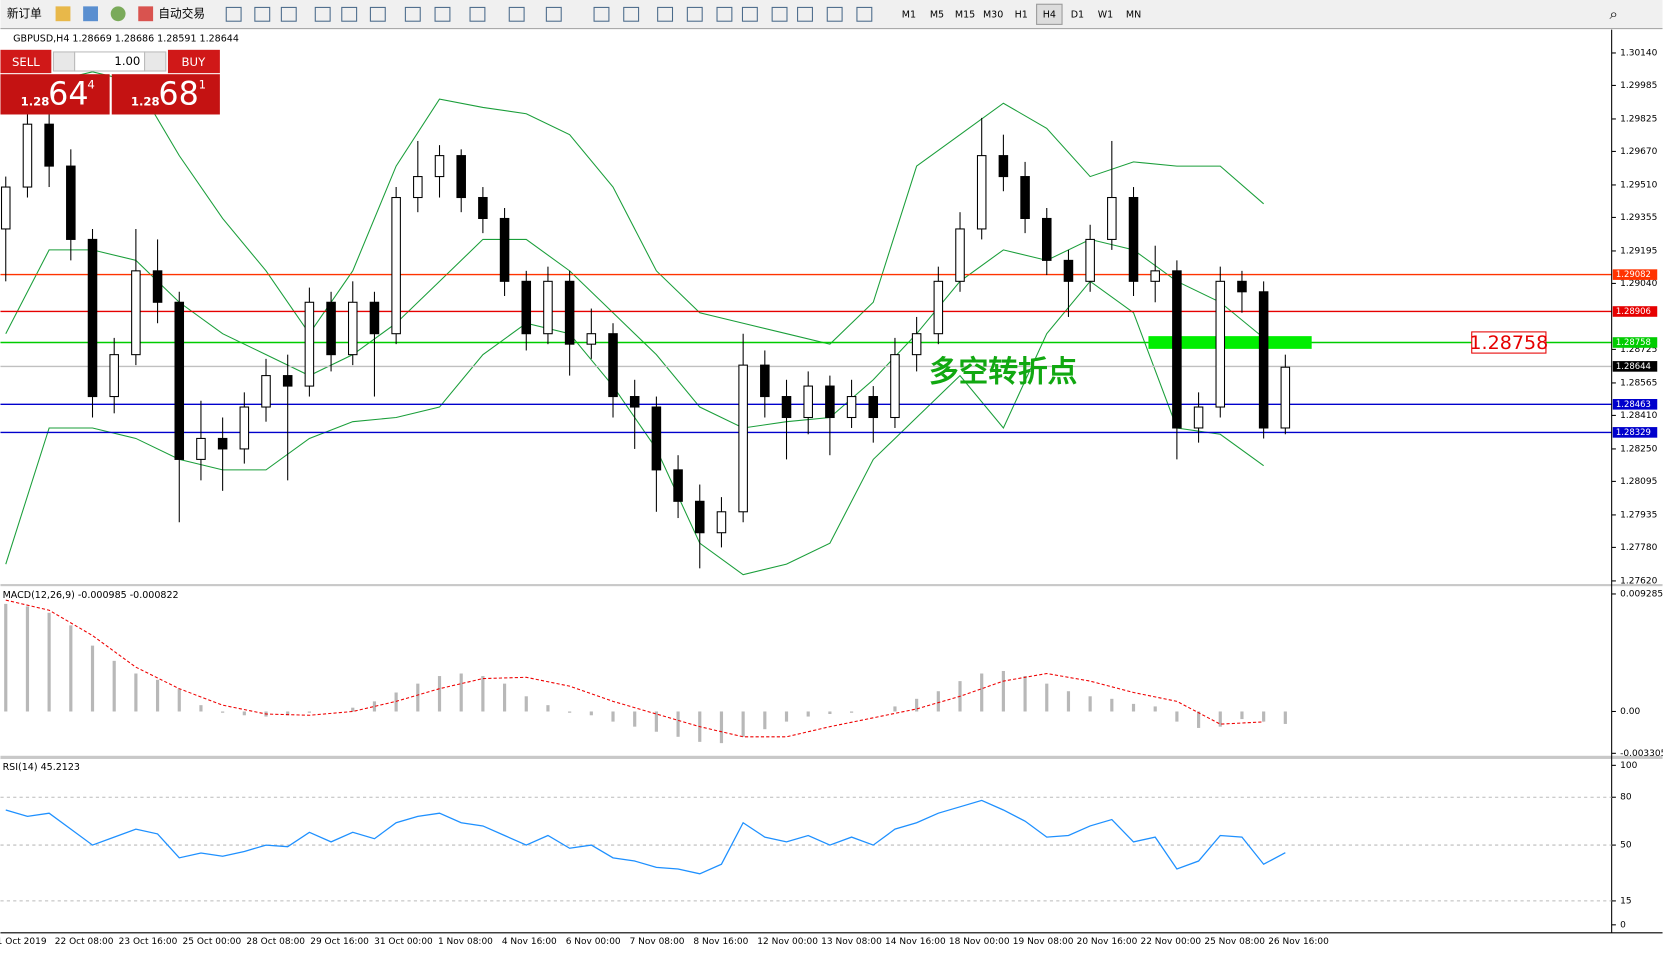 The height and width of the screenshot is (958, 1663). Describe the element at coordinates (1077, 14) in the screenshot. I see `period-button: D1` at that location.